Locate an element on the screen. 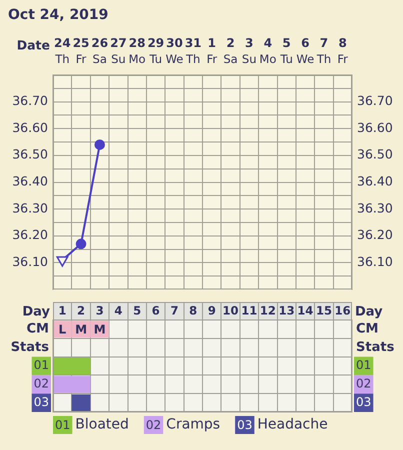  category-label: 26 Sa is located at coordinates (99, 51).